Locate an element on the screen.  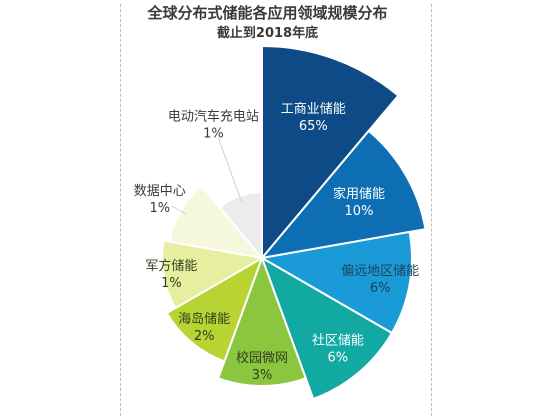
slice-value-2: 10% is located at coordinates (359, 211).